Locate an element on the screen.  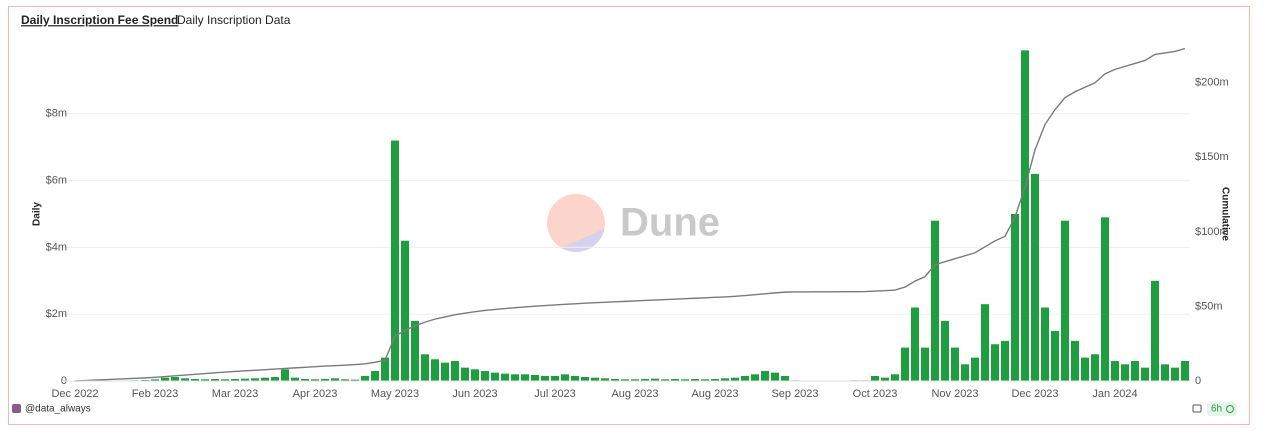
y2-tick-label: 0 is located at coordinates (1198, 381).